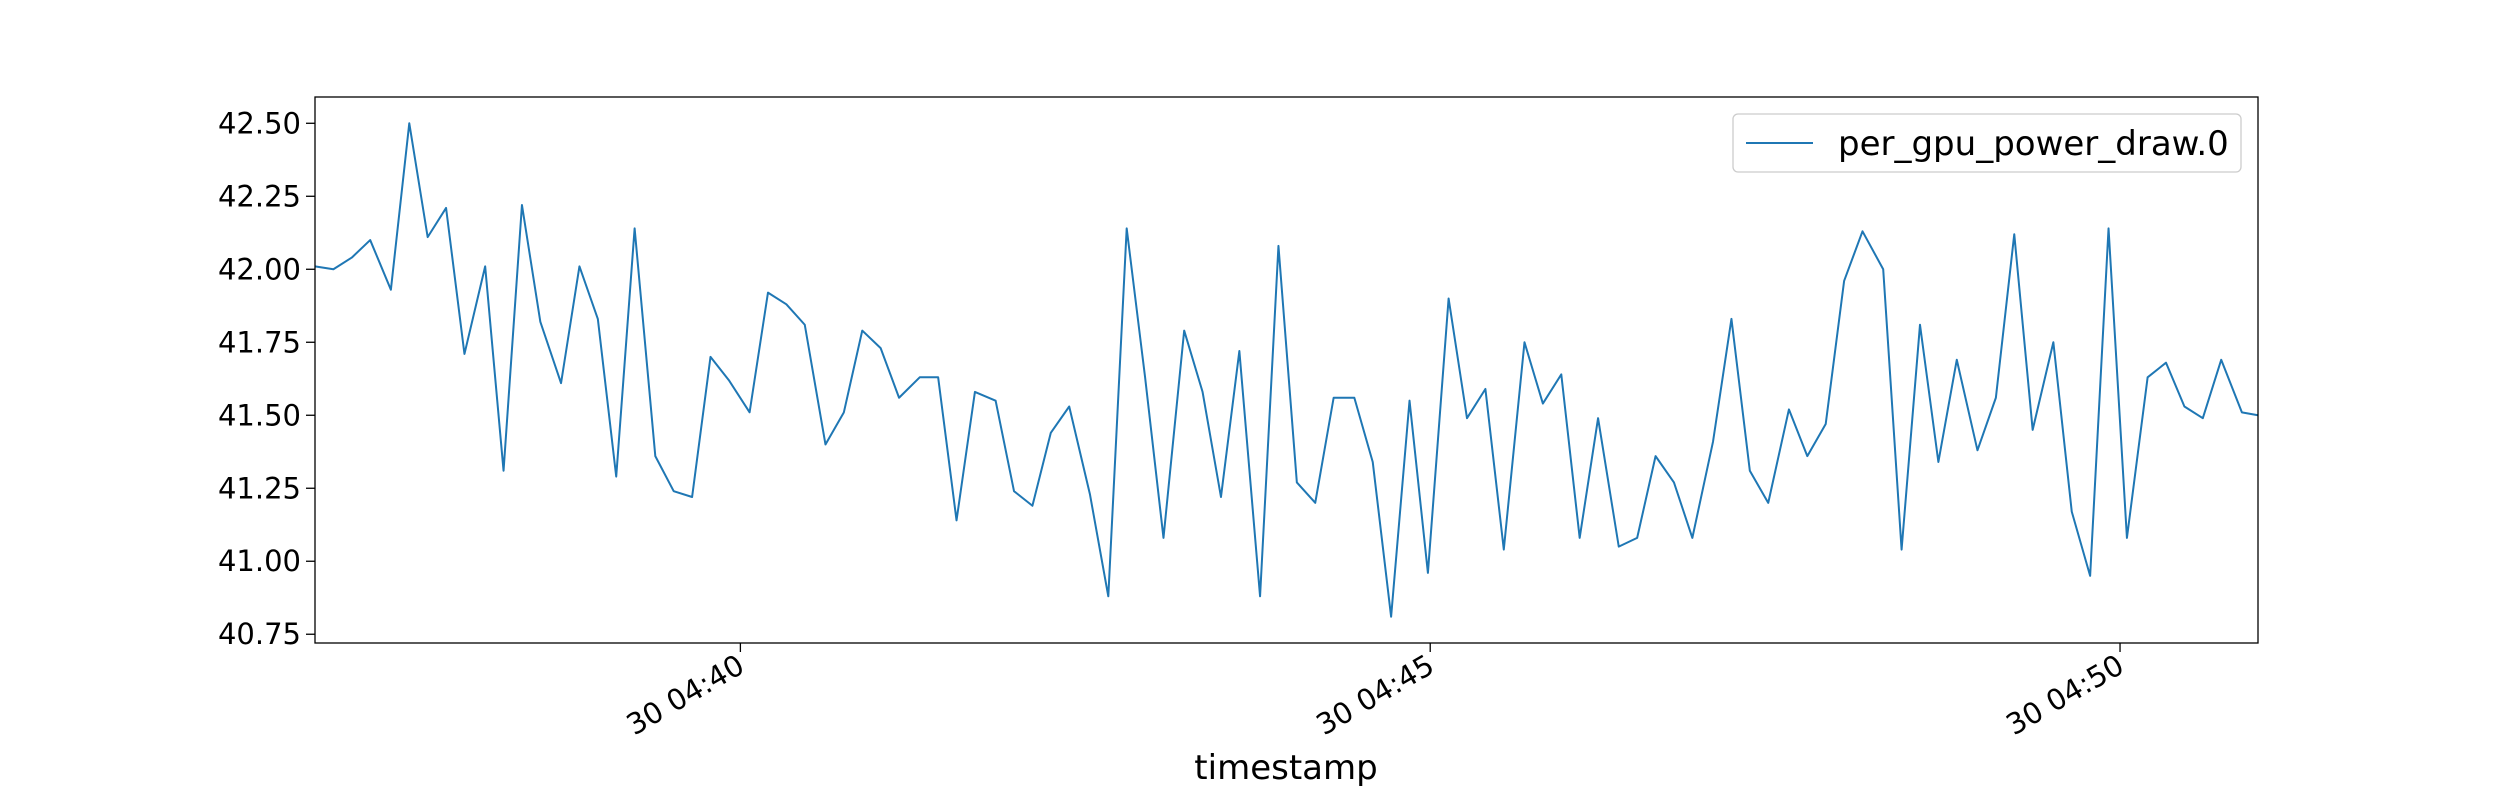 The width and height of the screenshot is (2500, 800). What do you see at coordinates (1285, 768) in the screenshot?
I see `x-axis-label: timestamp` at bounding box center [1285, 768].